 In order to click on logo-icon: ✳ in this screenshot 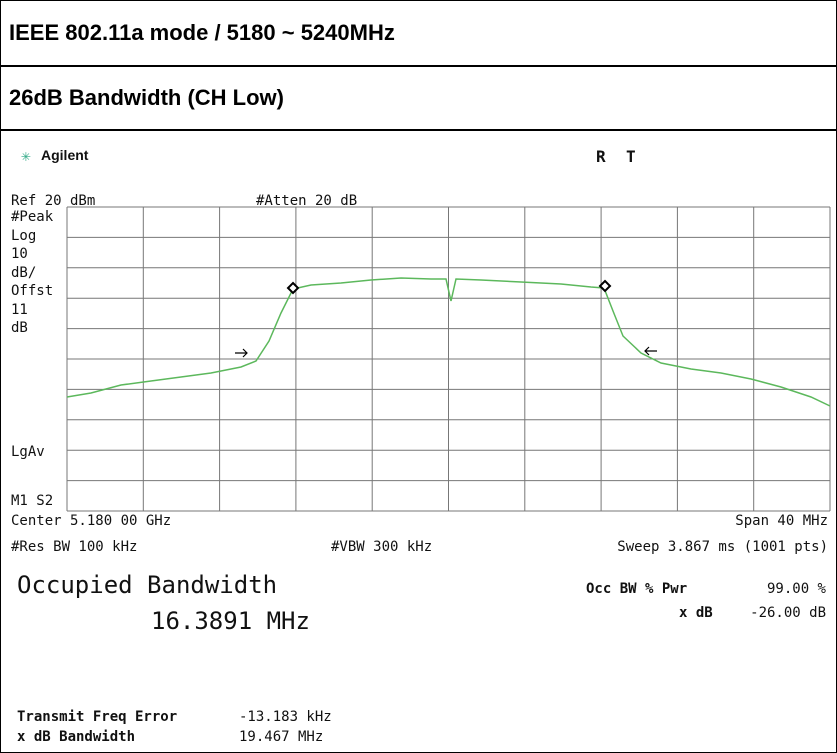, I will do `click(26, 155)`.